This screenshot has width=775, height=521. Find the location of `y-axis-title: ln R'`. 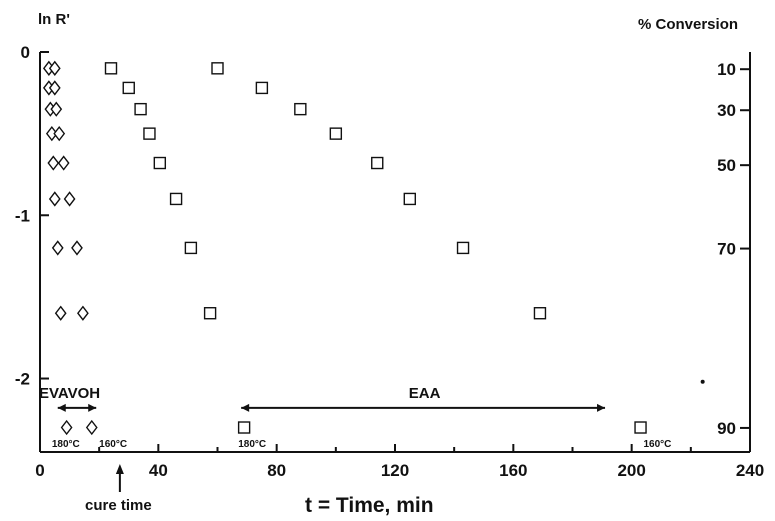

y-axis-title: ln R' is located at coordinates (54, 19).